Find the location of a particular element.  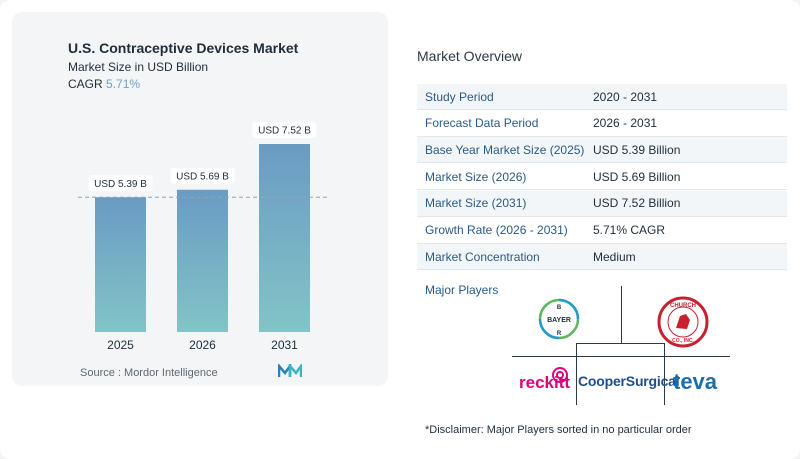

cagr-value: 5.71% is located at coordinates (123, 84).